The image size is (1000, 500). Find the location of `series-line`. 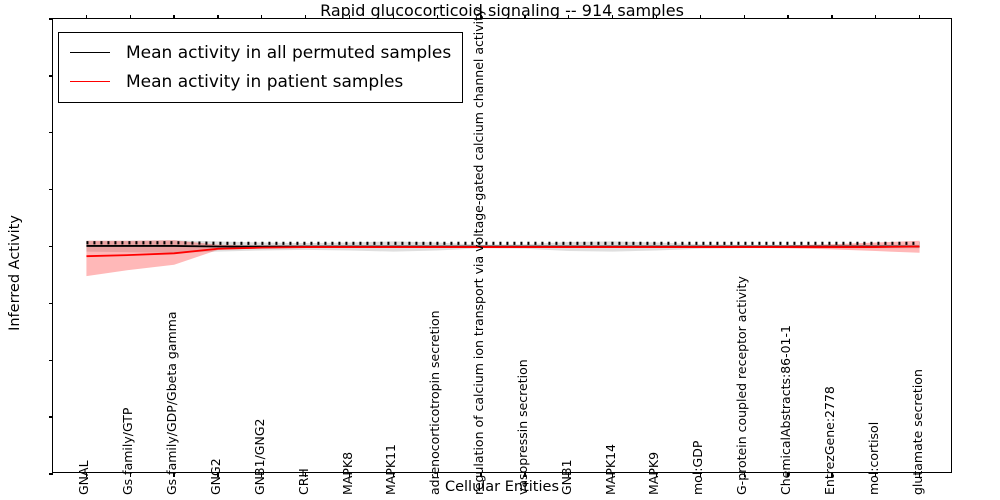

series-line is located at coordinates (503, 251).